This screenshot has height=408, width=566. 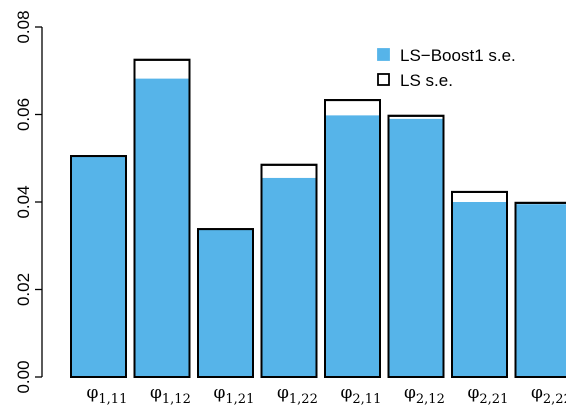 I want to click on y-tick-label: 0.02, so click(x=23, y=289).